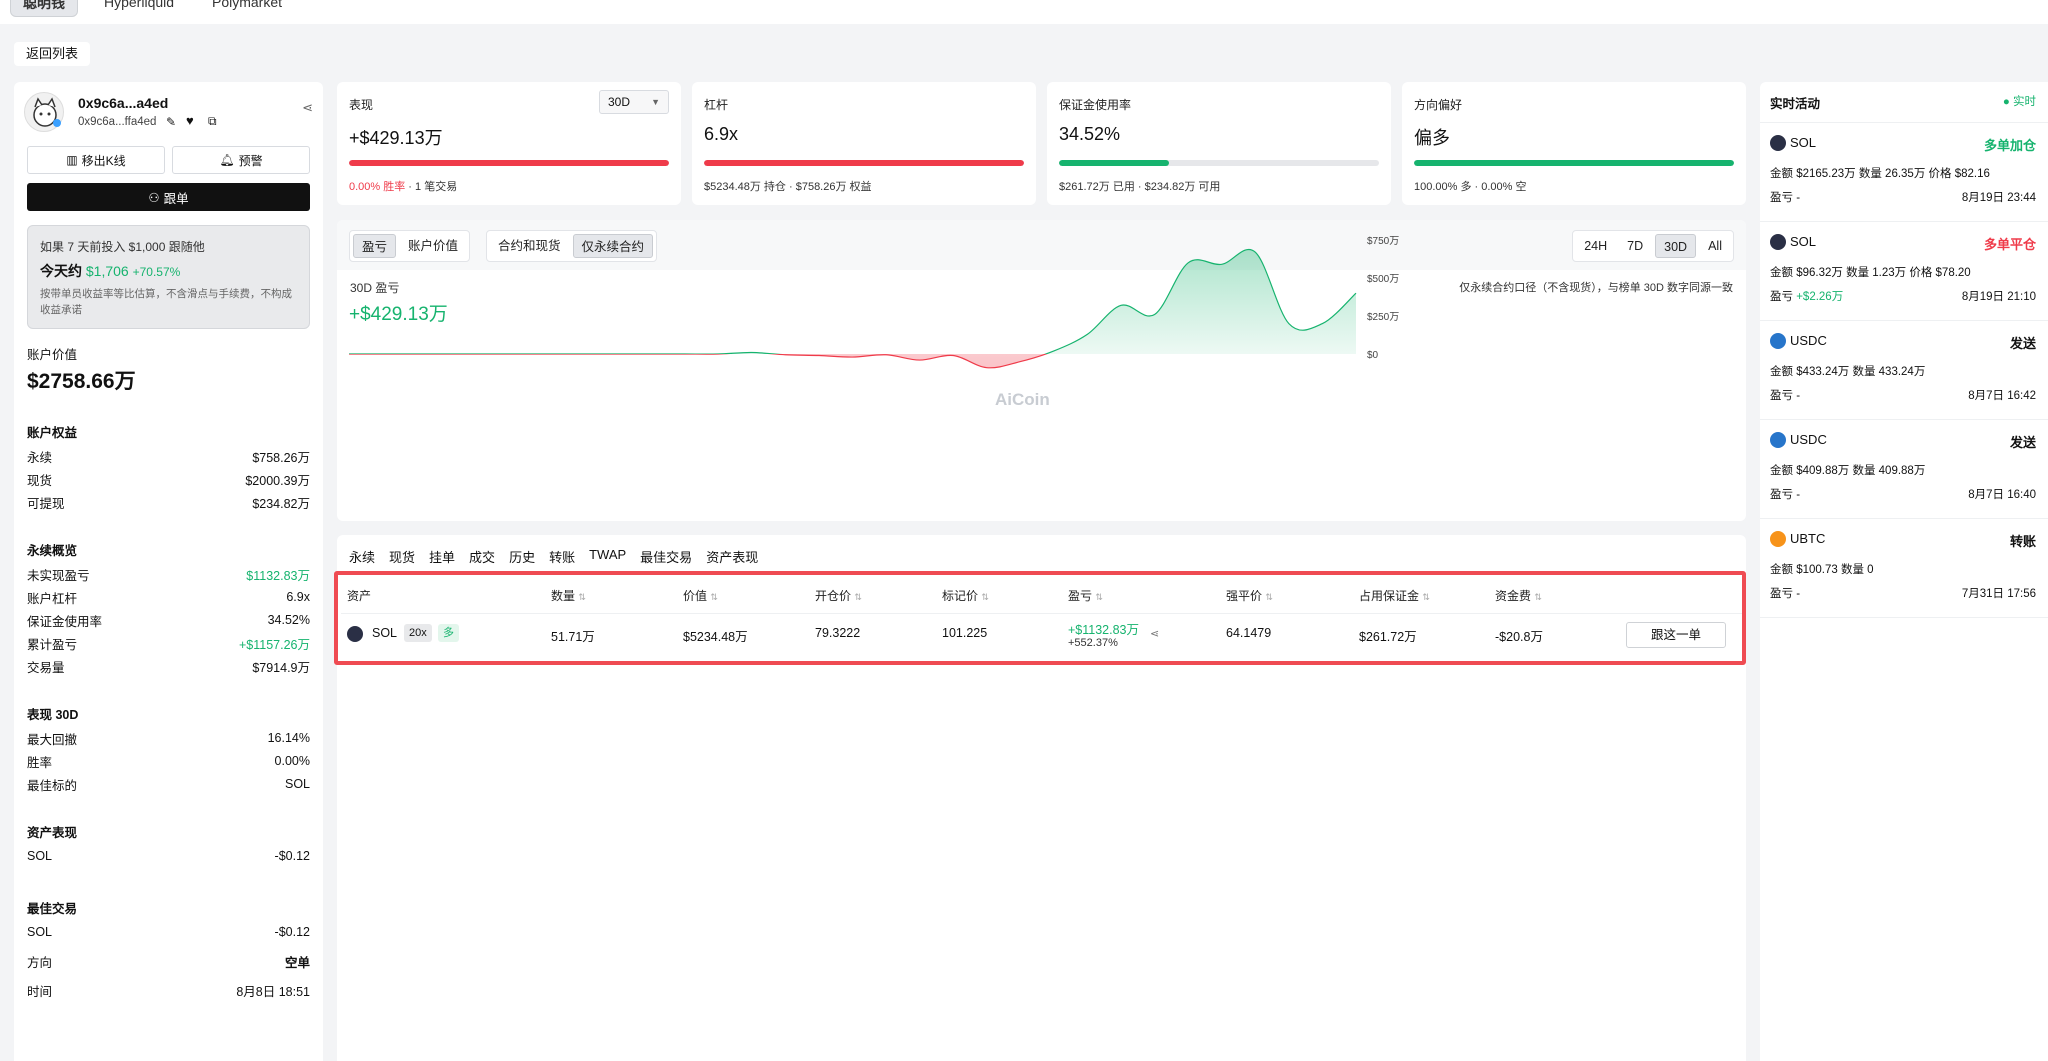  What do you see at coordinates (212, 121) in the screenshot?
I see `copy-icon: ⧉` at bounding box center [212, 121].